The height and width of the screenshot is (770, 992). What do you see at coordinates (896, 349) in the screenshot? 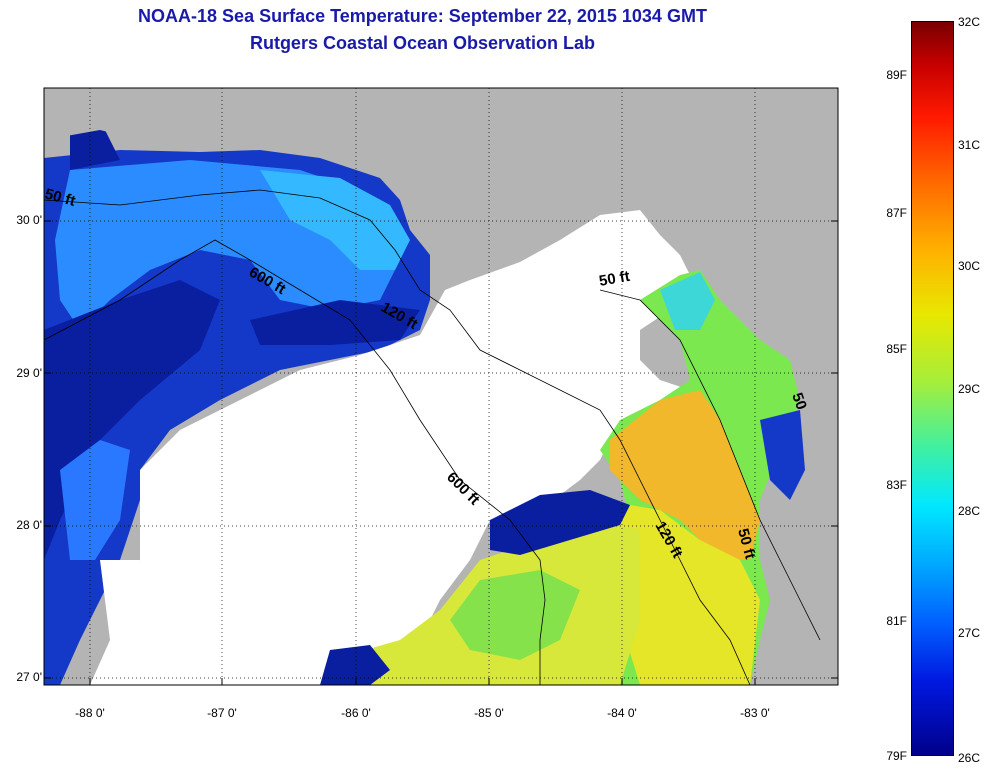
I see `colorbar-fahrenheit-label: 85F` at bounding box center [896, 349].